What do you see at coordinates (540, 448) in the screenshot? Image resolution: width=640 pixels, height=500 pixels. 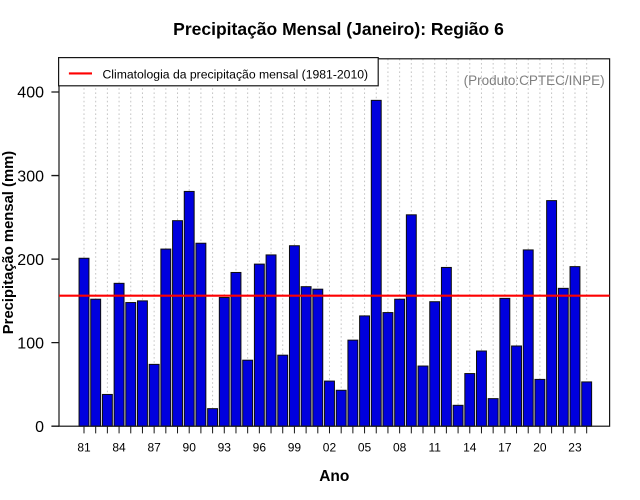 I see `svg-text: 20` at bounding box center [540, 448].